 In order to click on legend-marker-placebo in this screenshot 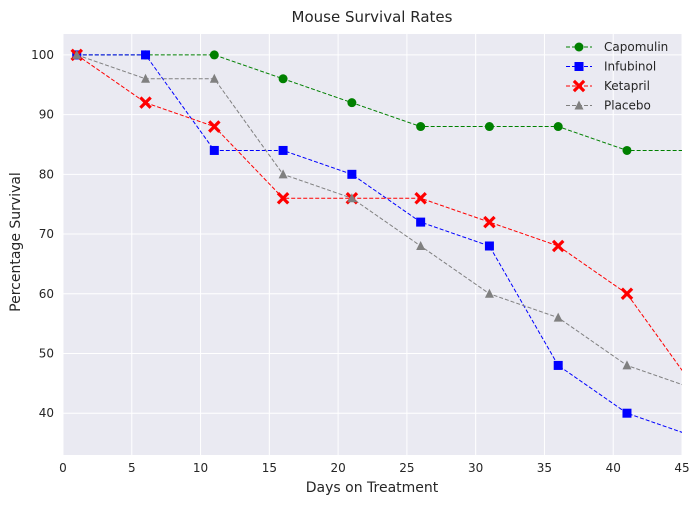, I will do `click(579, 105)`.